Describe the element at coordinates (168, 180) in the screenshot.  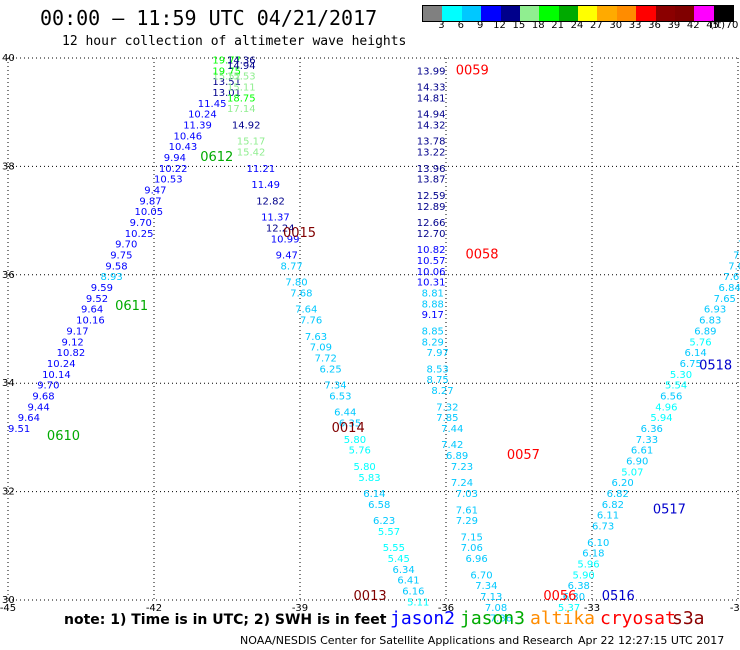
I see `wave-height-value: 10.53` at that location.